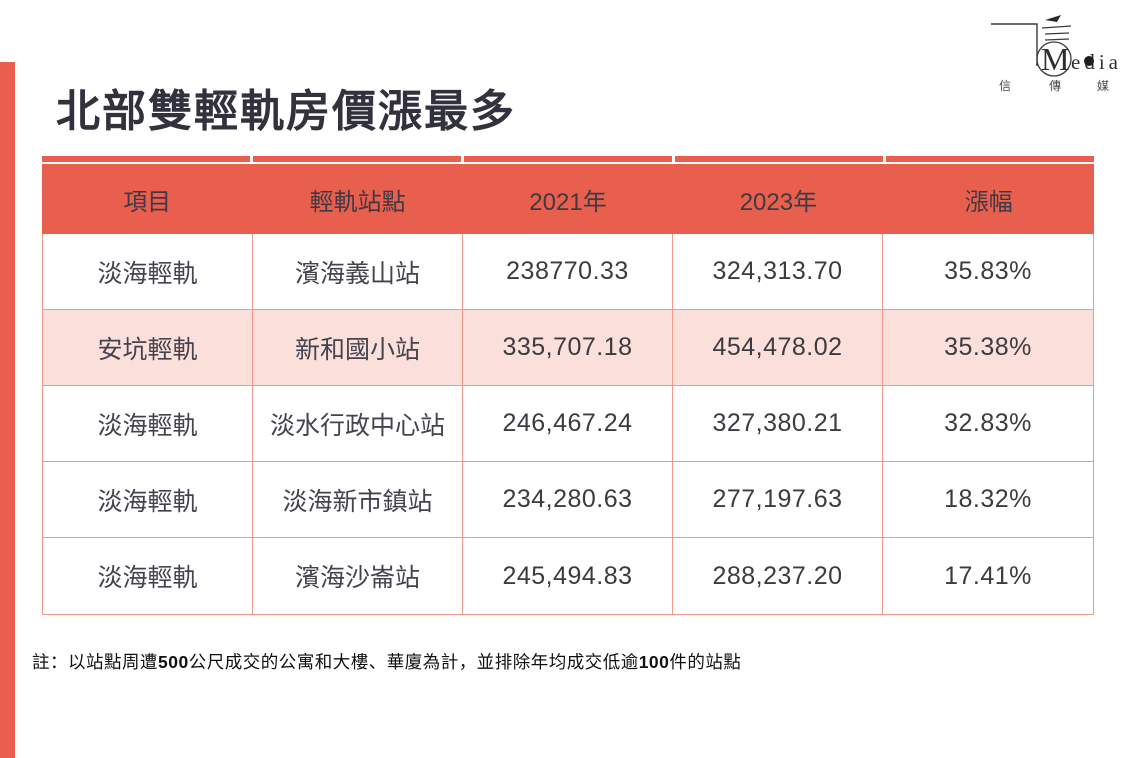 This screenshot has width=1136, height=758. I want to click on cell-2023: 288,237.20, so click(778, 576).